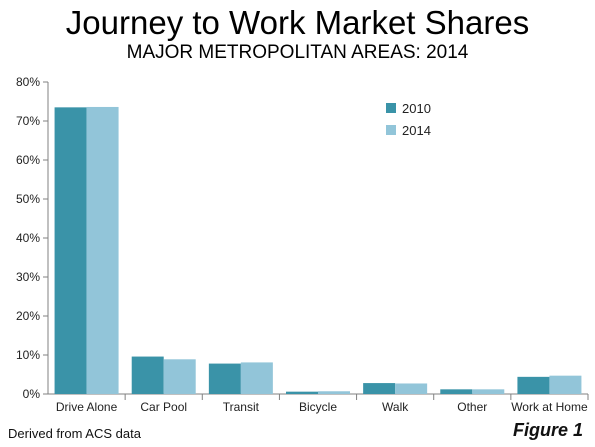 Image resolution: width=595 pixels, height=447 pixels. What do you see at coordinates (32, 394) in the screenshot?
I see `y-tick-label: 0%` at bounding box center [32, 394].